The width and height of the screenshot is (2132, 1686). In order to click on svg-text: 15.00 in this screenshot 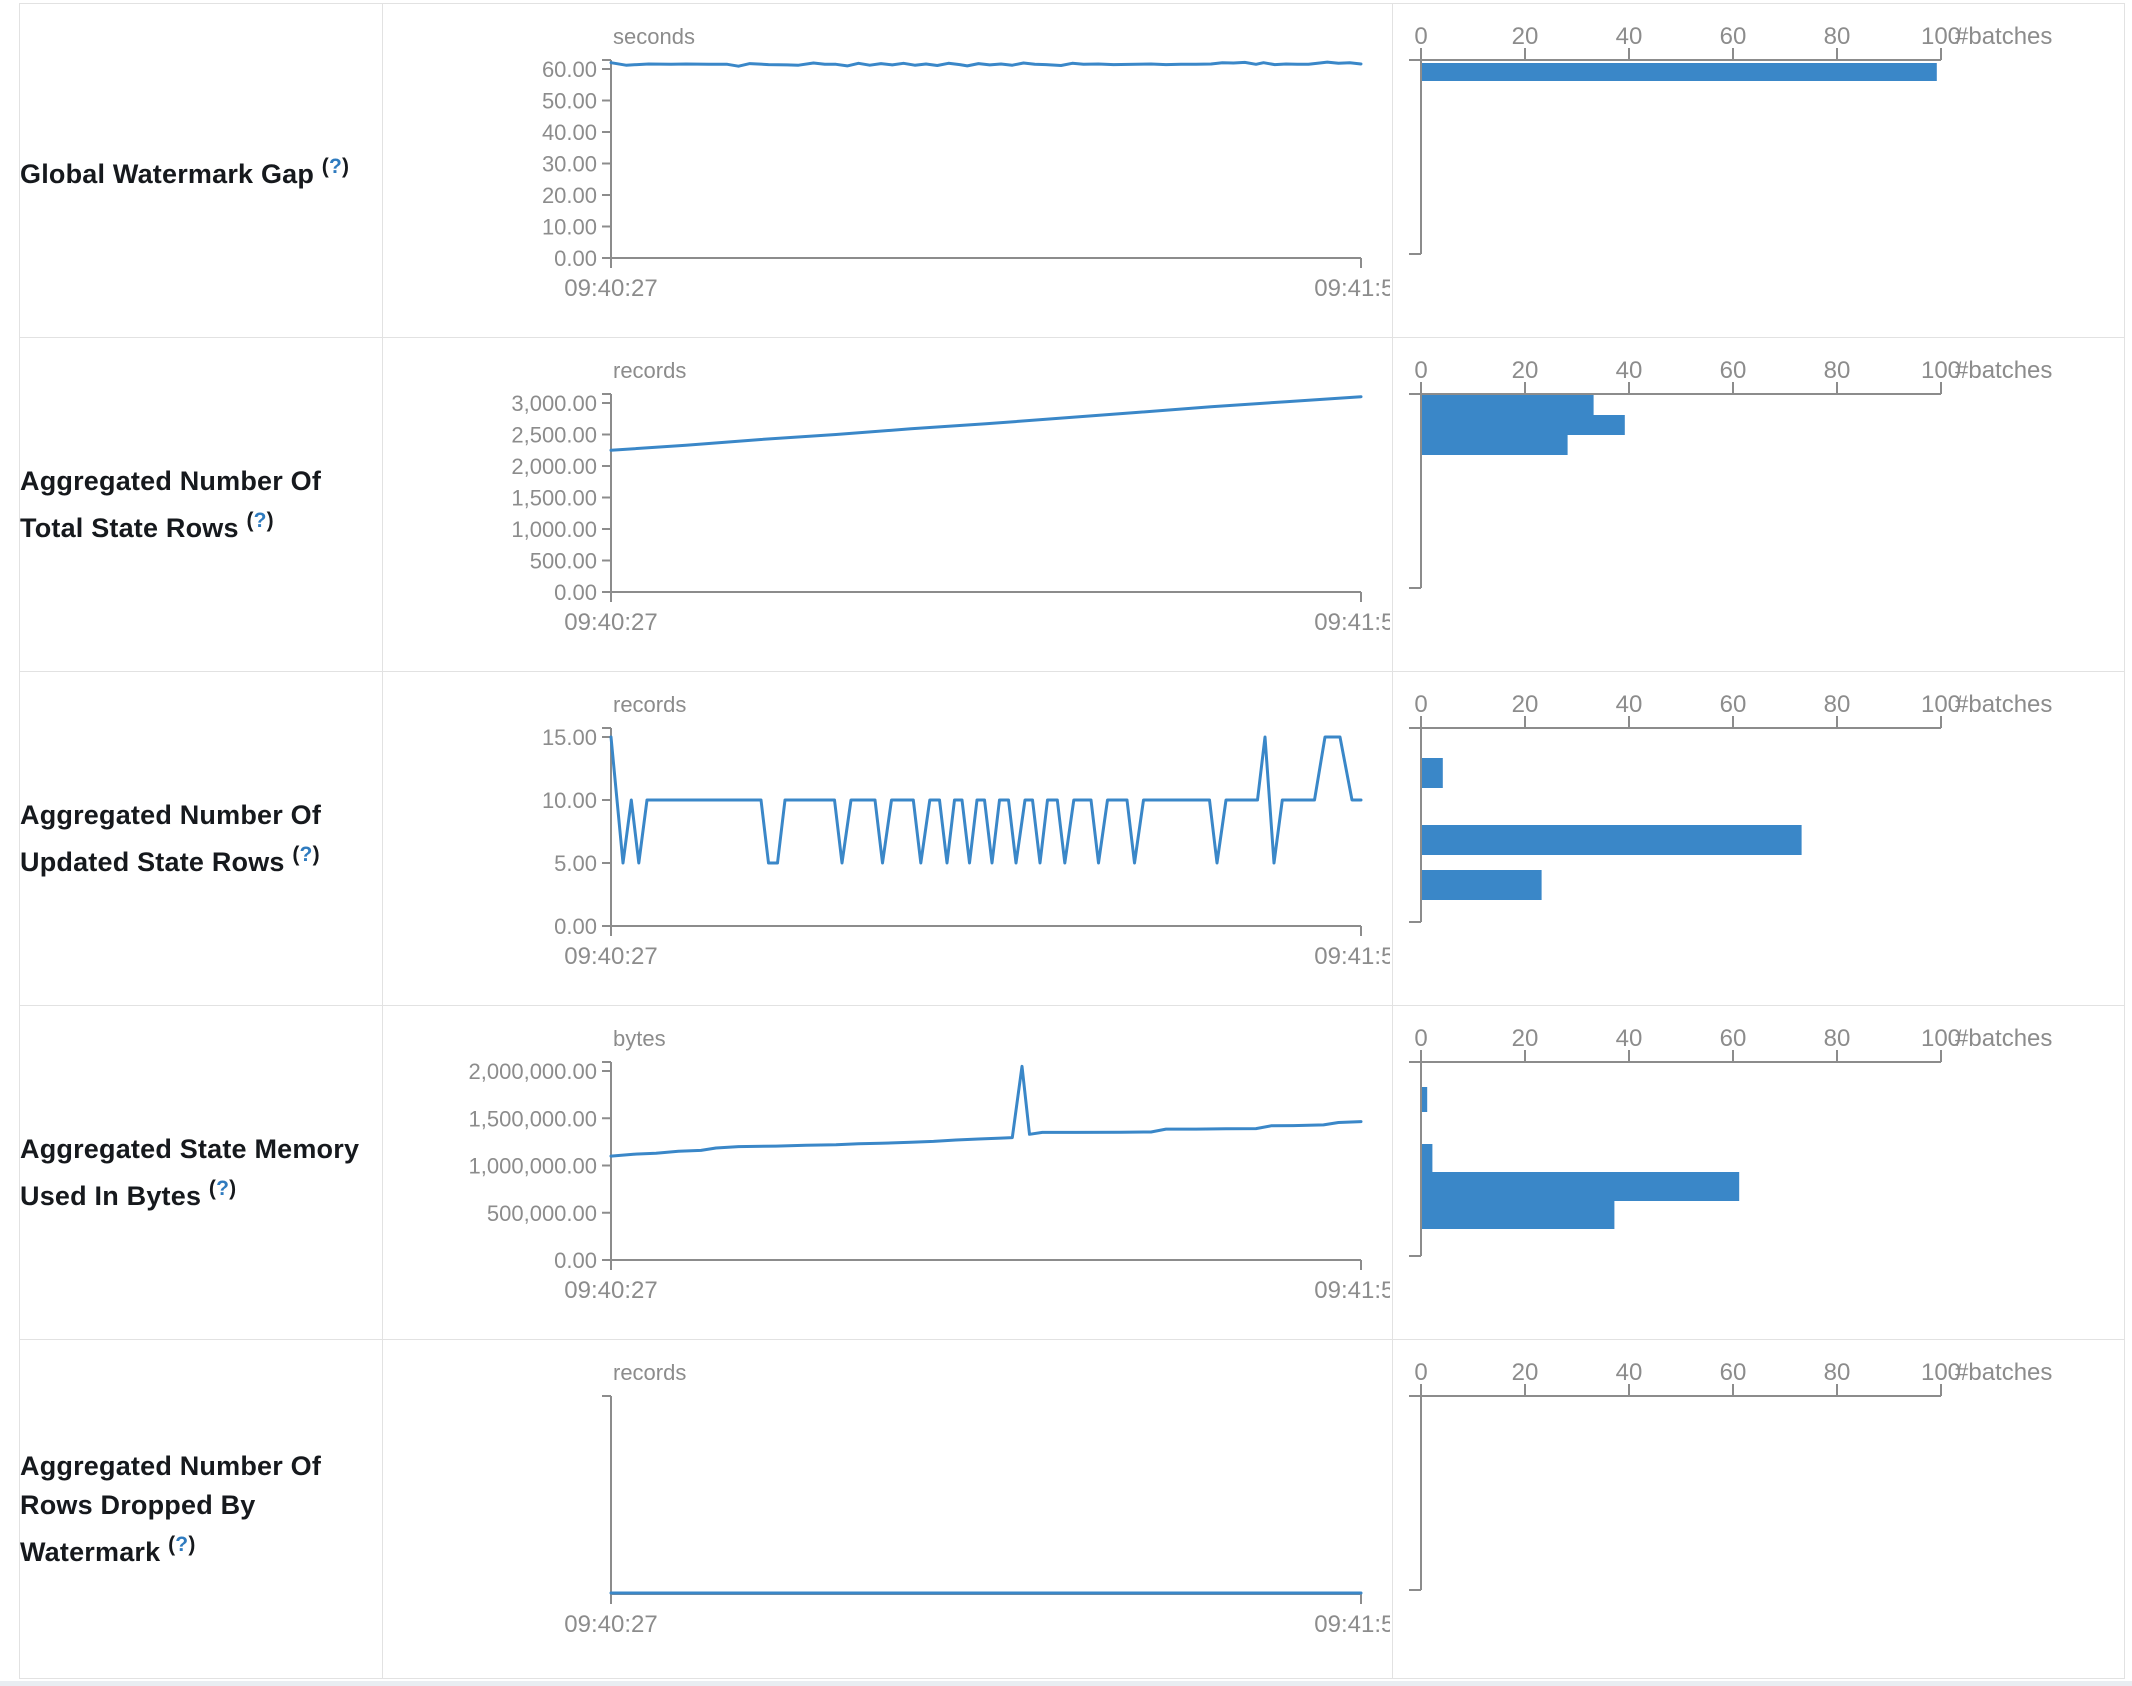, I will do `click(569, 737)`.